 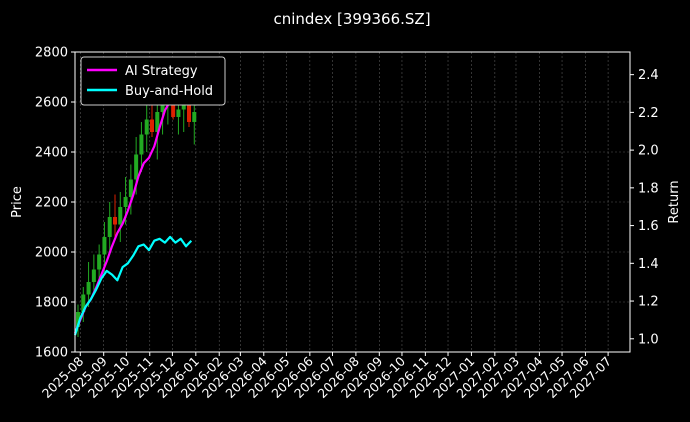 I want to click on y-tick-label: 1800, so click(x=51, y=303).